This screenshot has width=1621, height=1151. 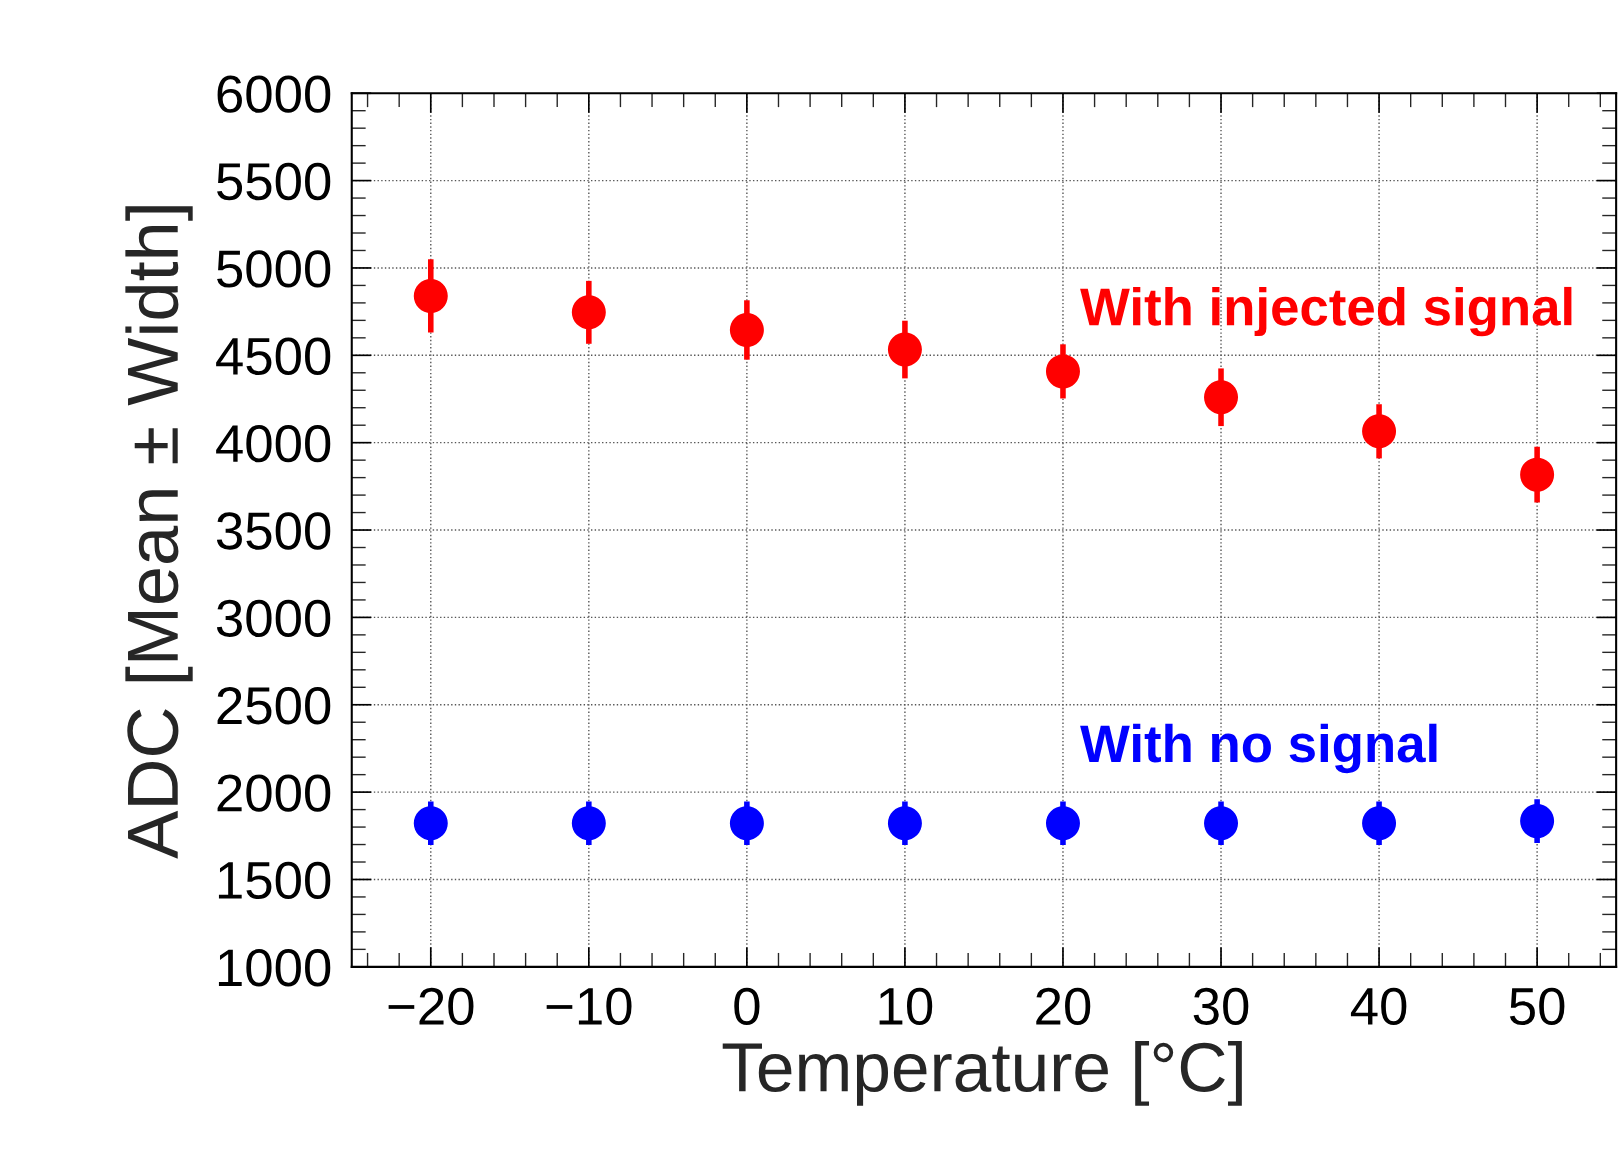 What do you see at coordinates (747, 1006) in the screenshot?
I see `x-tick-label: 0` at bounding box center [747, 1006].